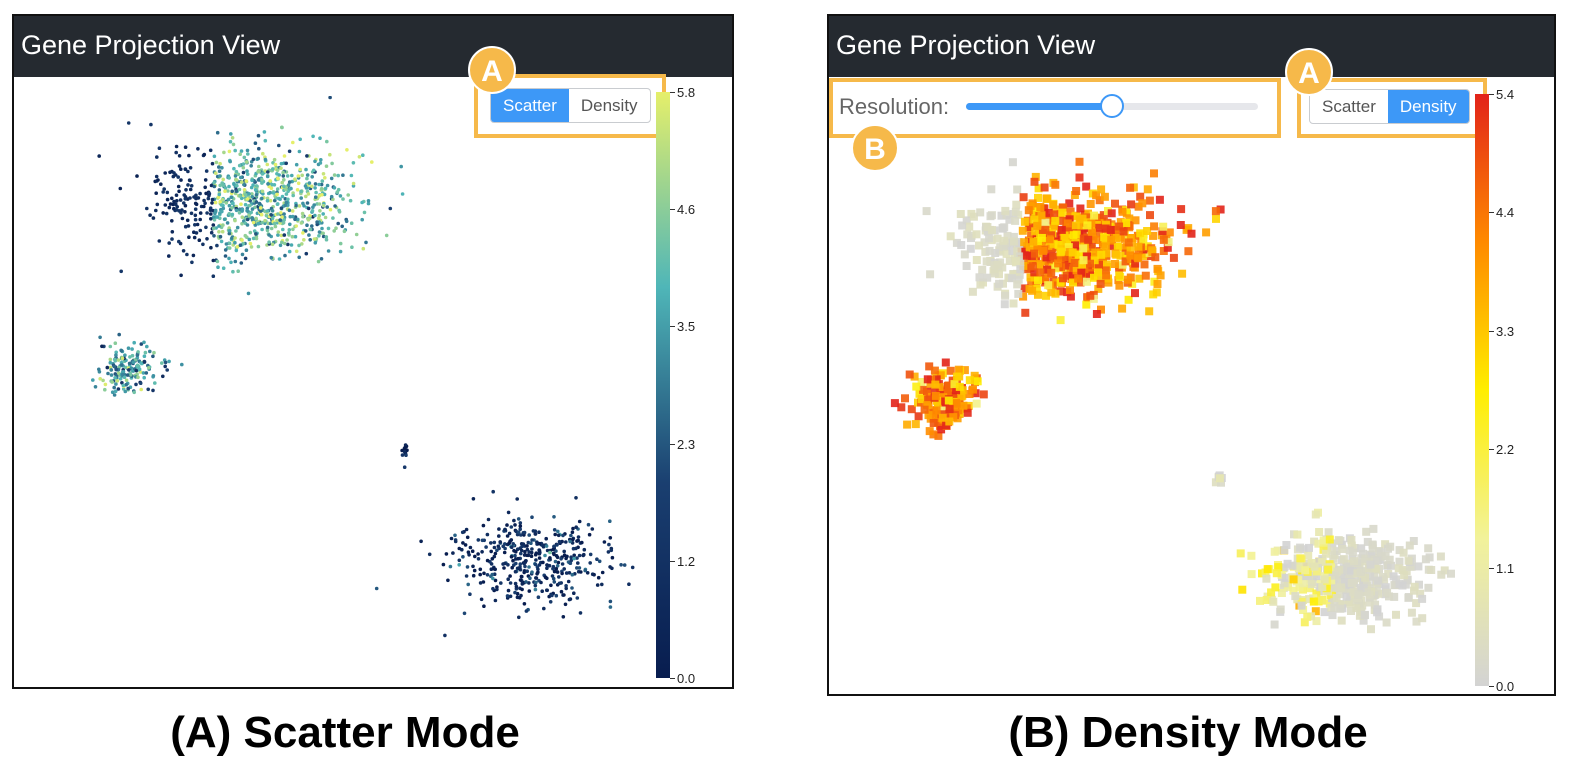  Describe the element at coordinates (1491, 213) in the screenshot. I see `colorbar-tick-mark` at that location.